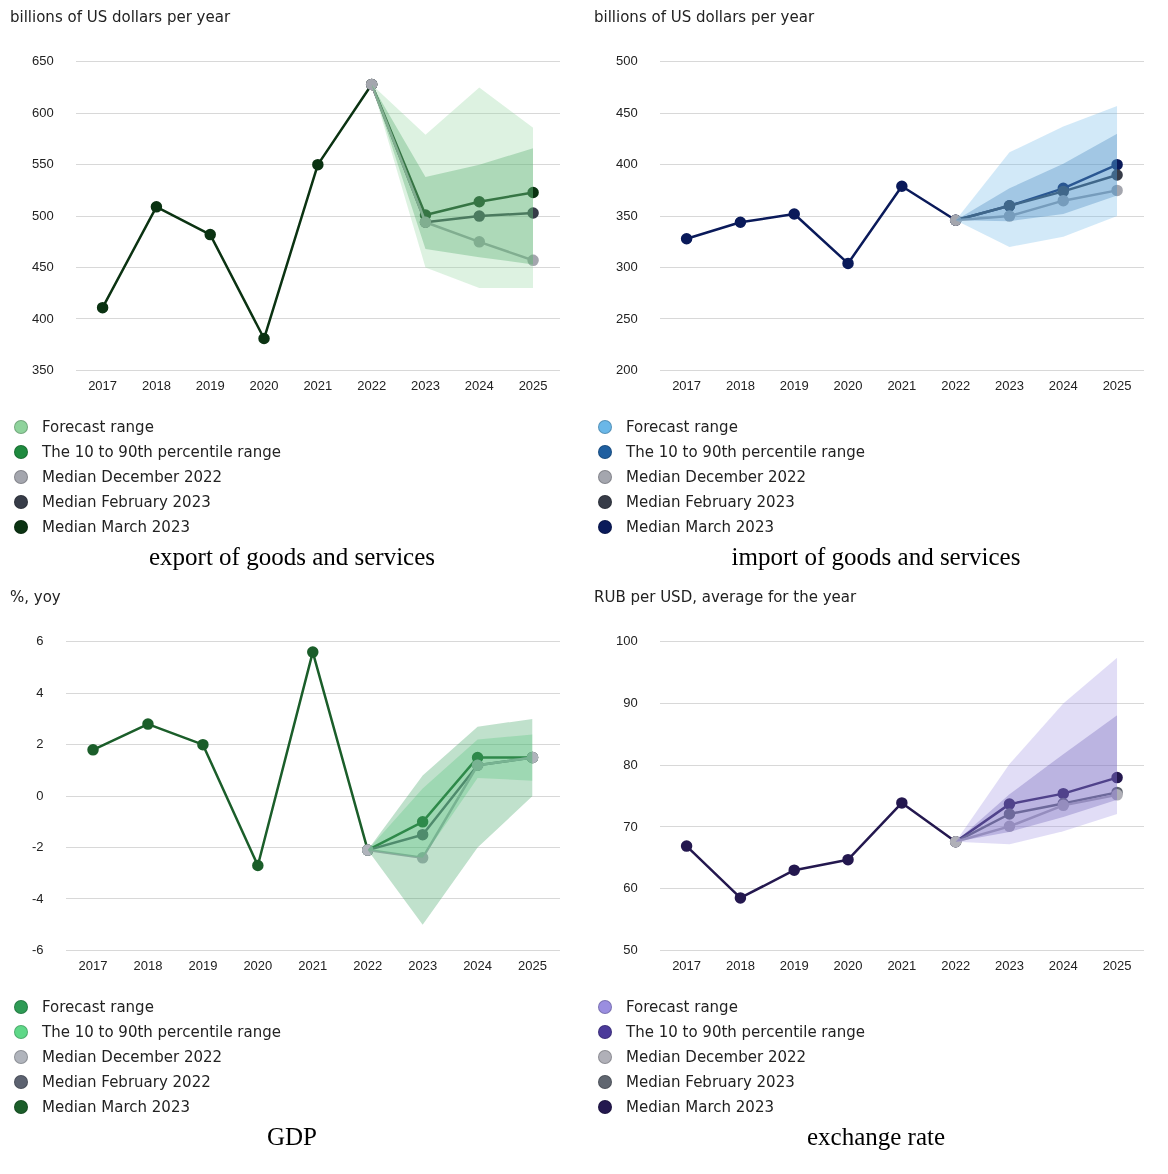  I want to click on text: GDP, so click(292, 1137).